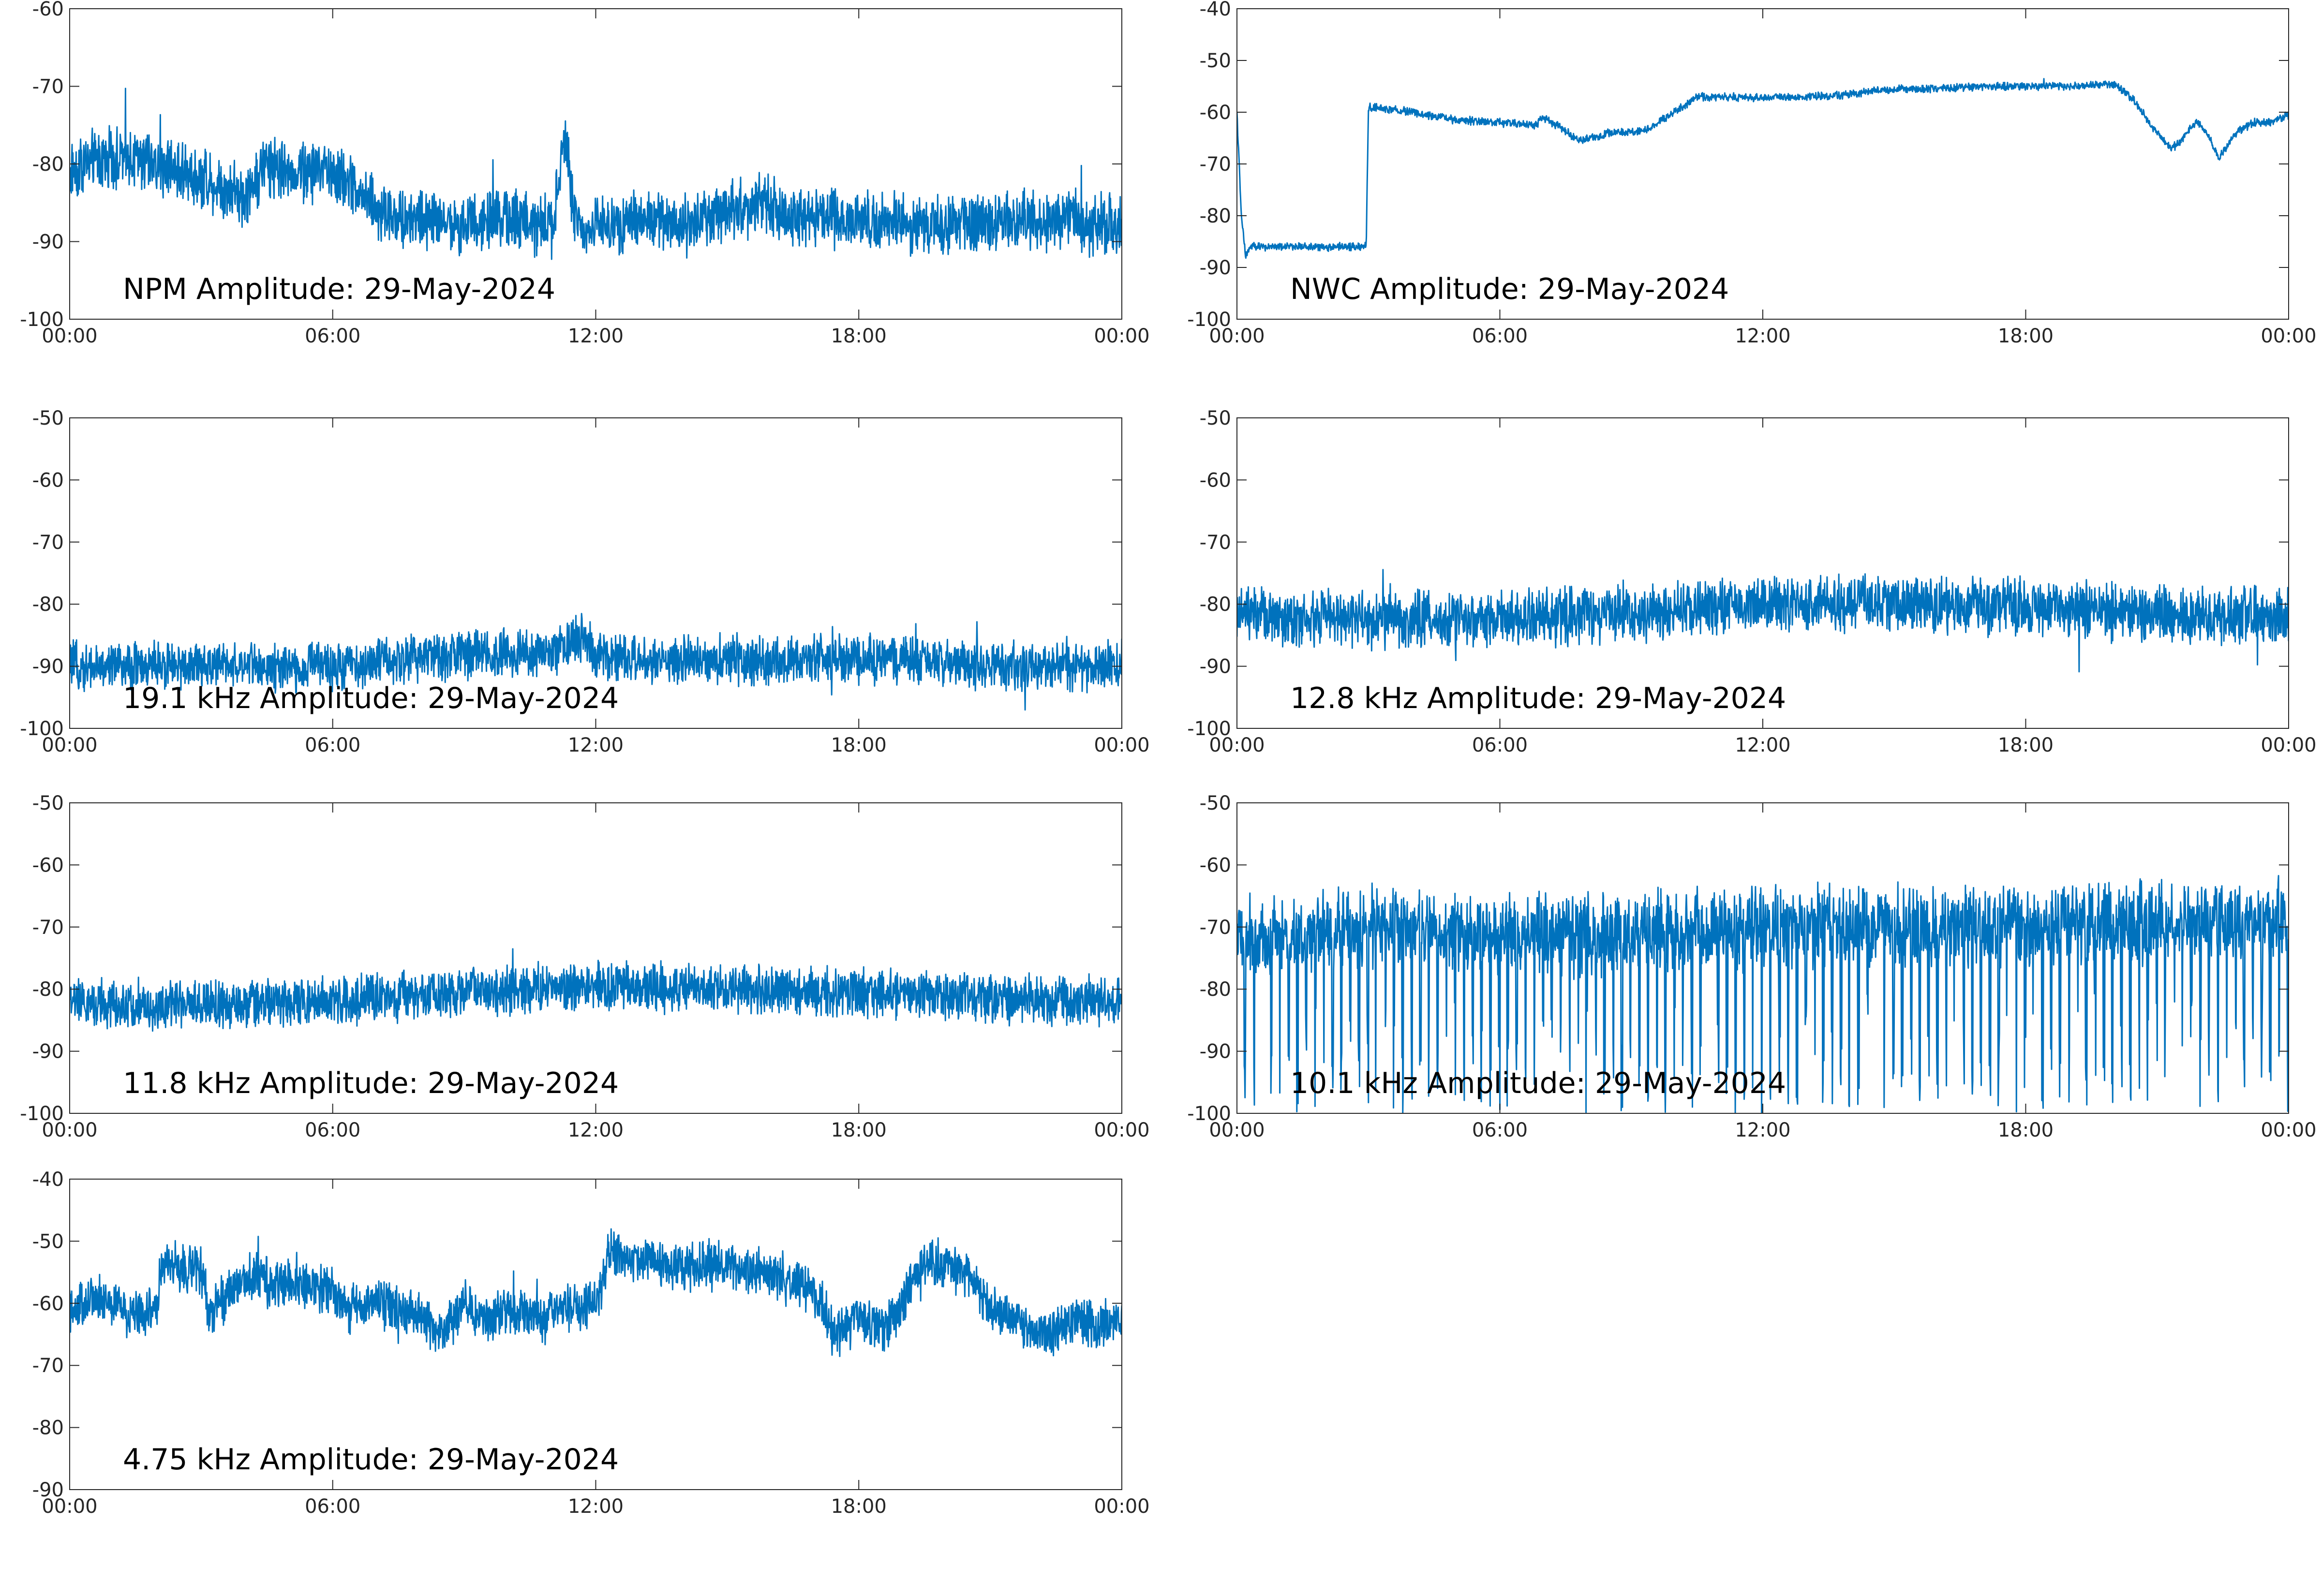 This screenshot has width=2322, height=1596. I want to click on panel-annotation: NWC Amplitude: 29-May-2024, so click(1509, 289).